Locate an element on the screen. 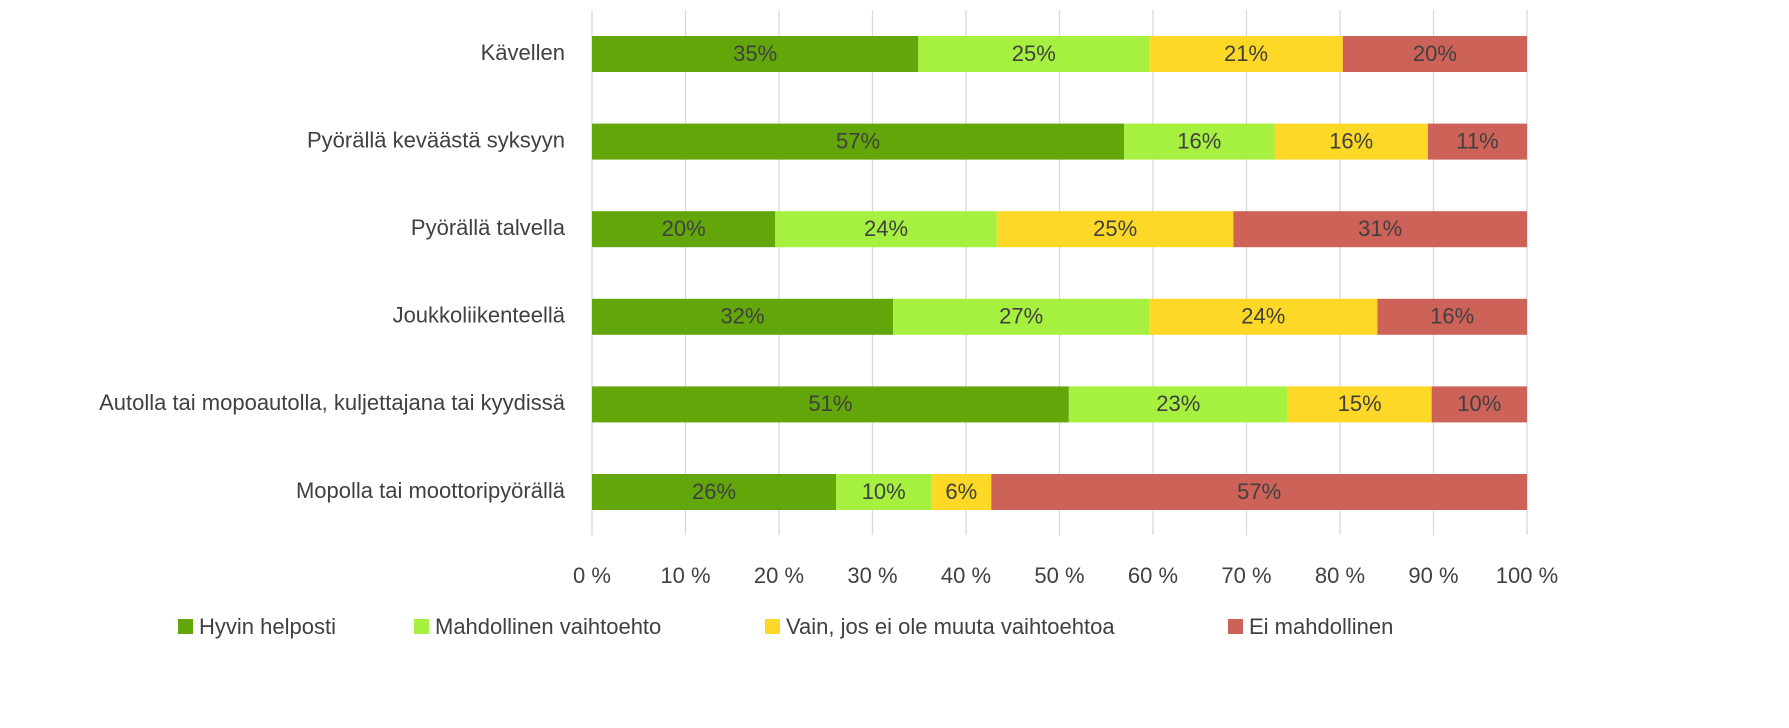  data-label: 35% is located at coordinates (755, 53).